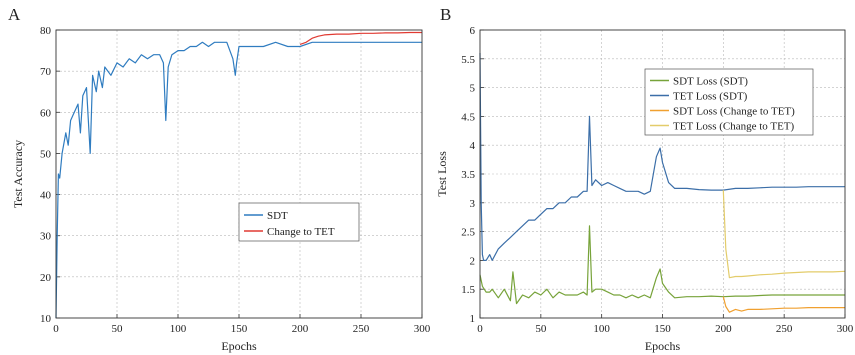 The image size is (855, 355). What do you see at coordinates (468, 290) in the screenshot?
I see `y-tick-label: 1.5` at bounding box center [468, 290].